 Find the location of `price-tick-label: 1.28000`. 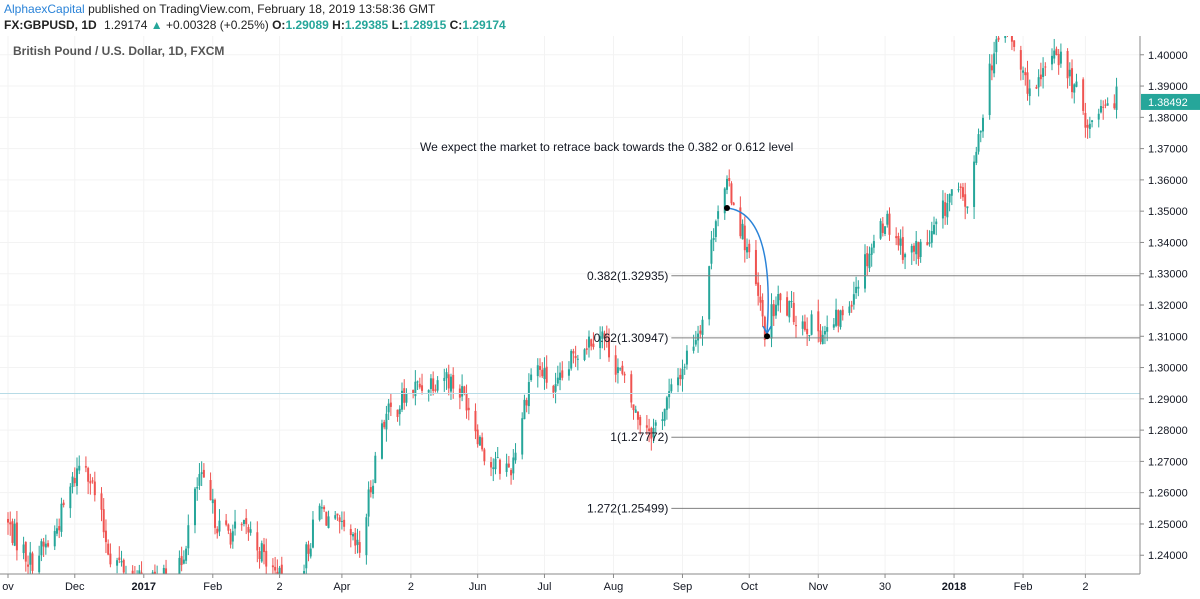

price-tick-label: 1.28000 is located at coordinates (1168, 431).